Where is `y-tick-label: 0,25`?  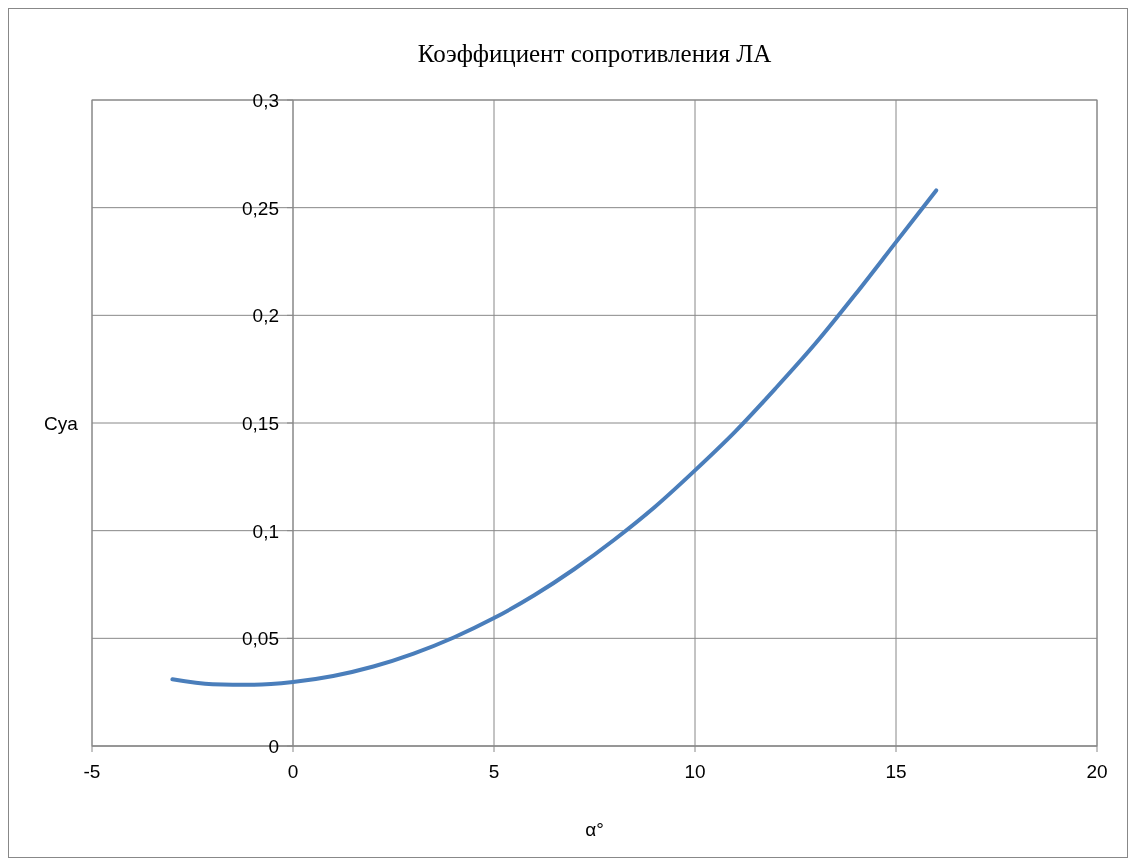 y-tick-label: 0,25 is located at coordinates (260, 208).